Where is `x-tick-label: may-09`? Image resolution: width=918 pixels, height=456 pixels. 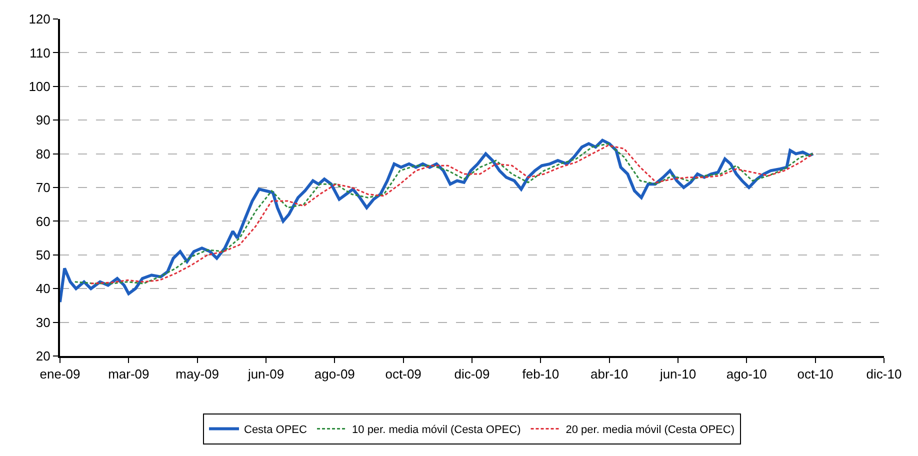 x-tick-label: may-09 is located at coordinates (198, 374).